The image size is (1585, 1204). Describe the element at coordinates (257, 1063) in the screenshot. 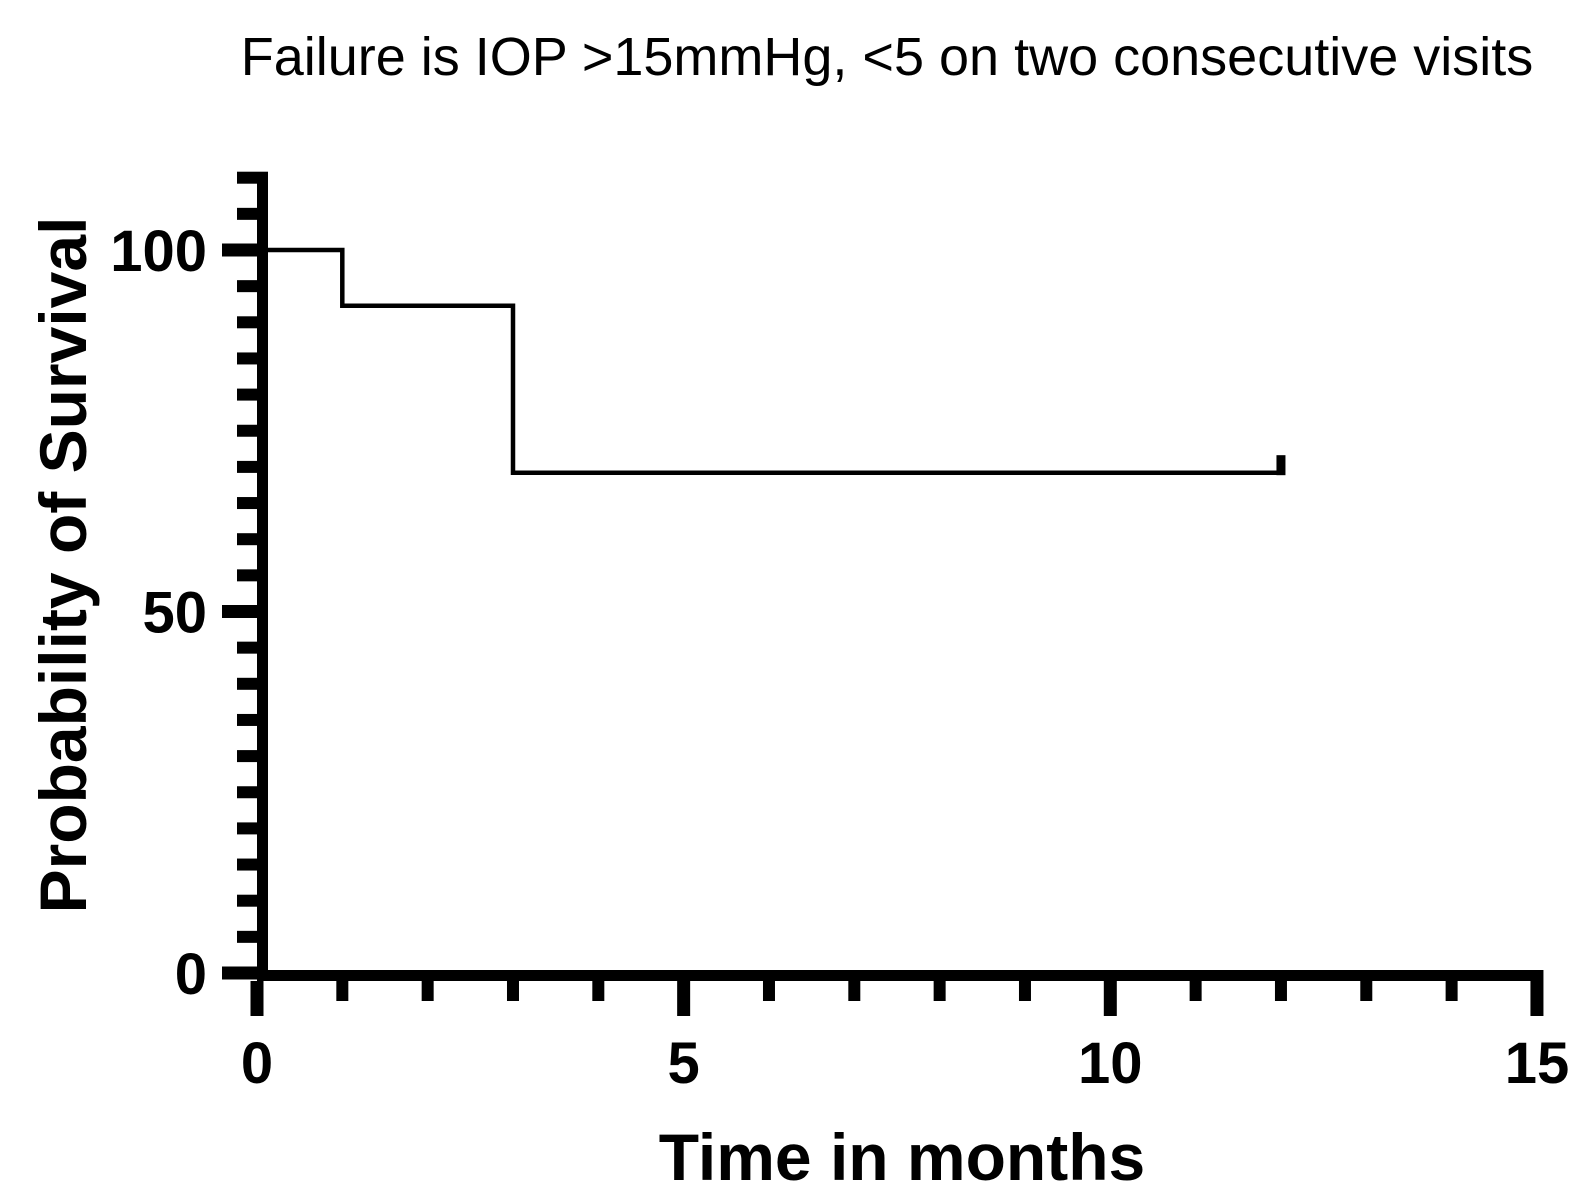

I see `x-tick-label: 0` at that location.